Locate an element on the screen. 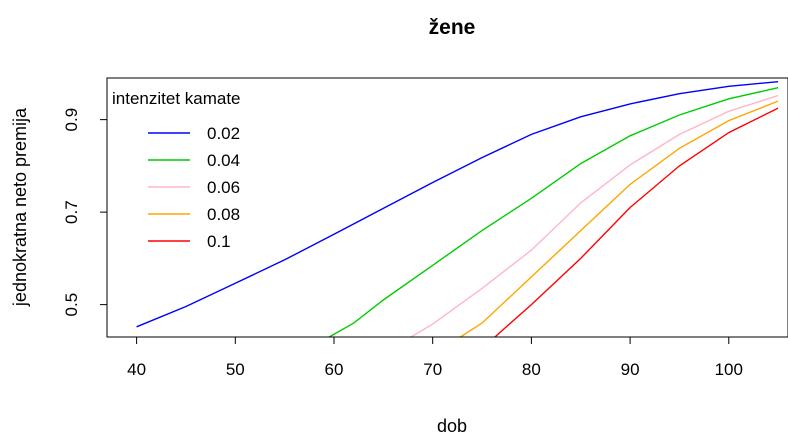 This screenshot has height=438, width=788. x-tick-label: 100 is located at coordinates (729, 369).